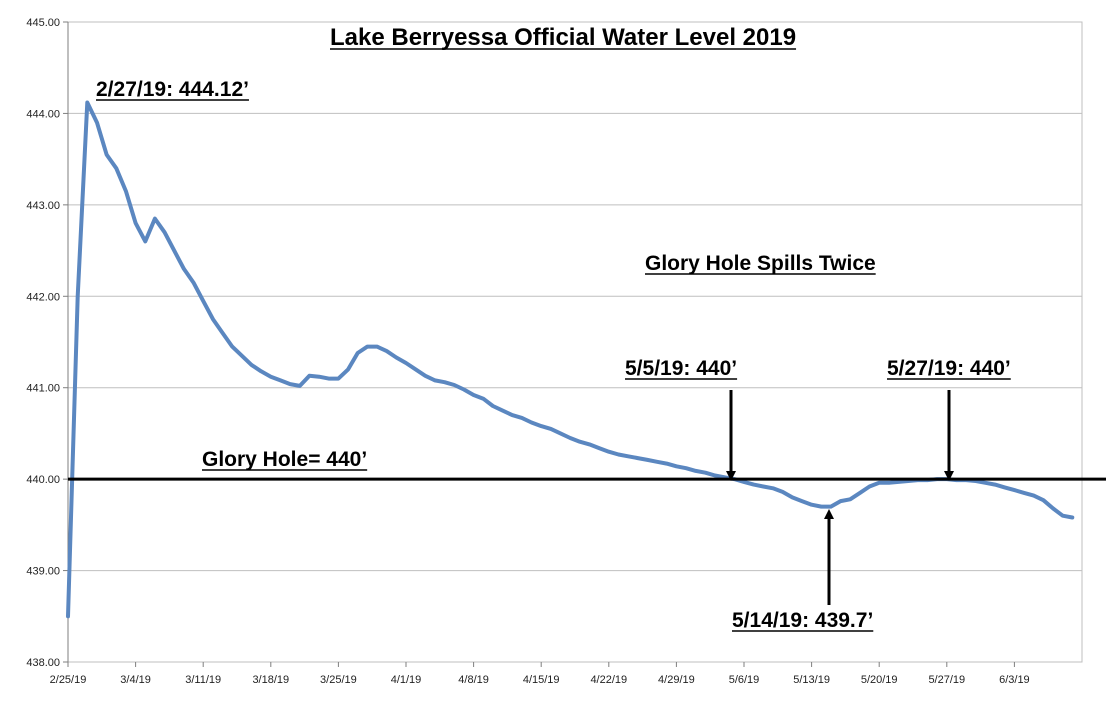 The width and height of the screenshot is (1108, 709). I want to click on x-tick-label: 4/1/19, so click(406, 680).